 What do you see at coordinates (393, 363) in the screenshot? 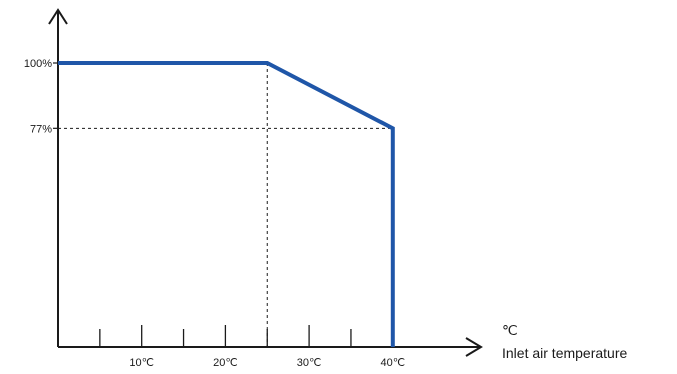
I see `x-tick-label: 40℃` at bounding box center [393, 363].